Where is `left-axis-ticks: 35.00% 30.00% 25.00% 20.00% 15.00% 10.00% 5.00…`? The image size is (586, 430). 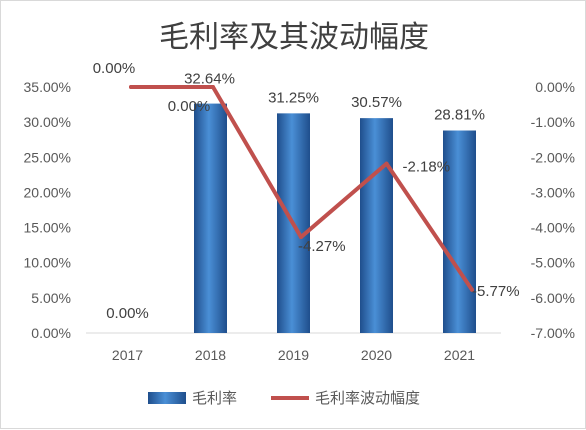 left-axis-ticks: 35.00% 30.00% 25.00% 20.00% 15.00% 10.00% 5.00… is located at coordinates (47, 210).